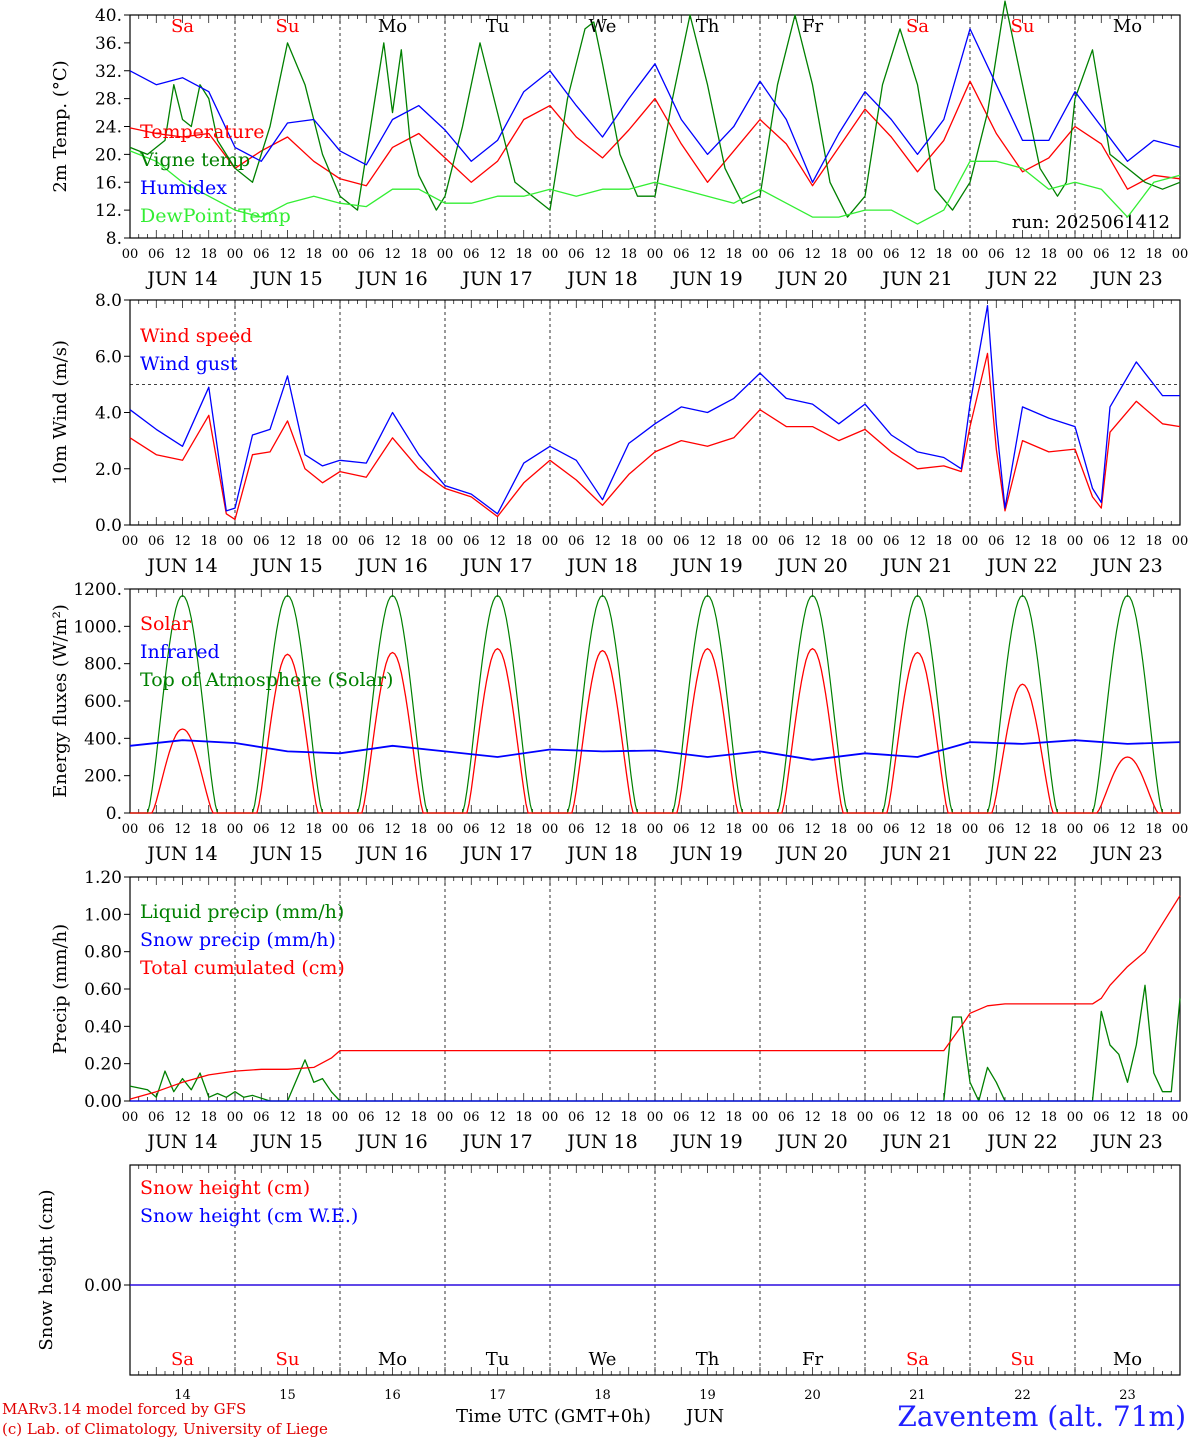 This screenshot has height=1440, width=1194. What do you see at coordinates (706, 566) in the screenshot?
I see `x-date-label: JUN 19` at bounding box center [706, 566].